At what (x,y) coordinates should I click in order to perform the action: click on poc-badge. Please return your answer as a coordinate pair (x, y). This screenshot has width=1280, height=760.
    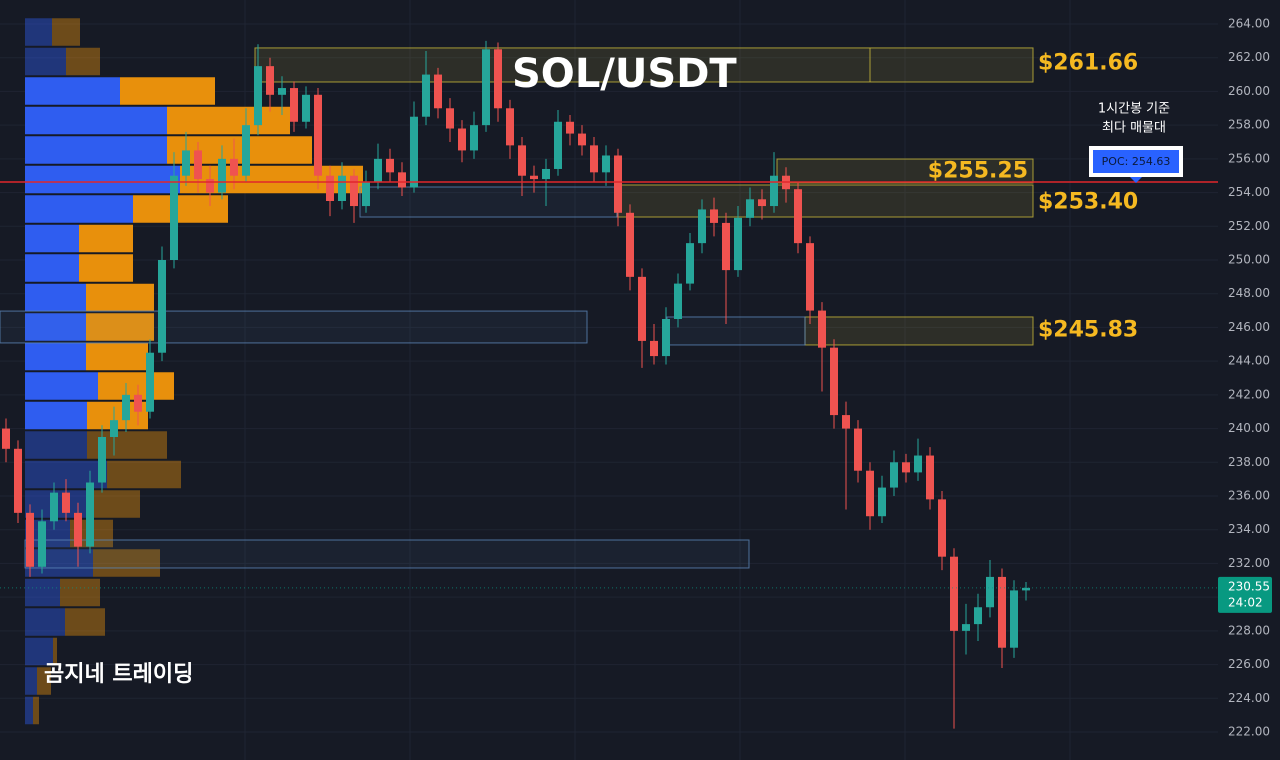
    Looking at the image, I should click on (1136, 161).